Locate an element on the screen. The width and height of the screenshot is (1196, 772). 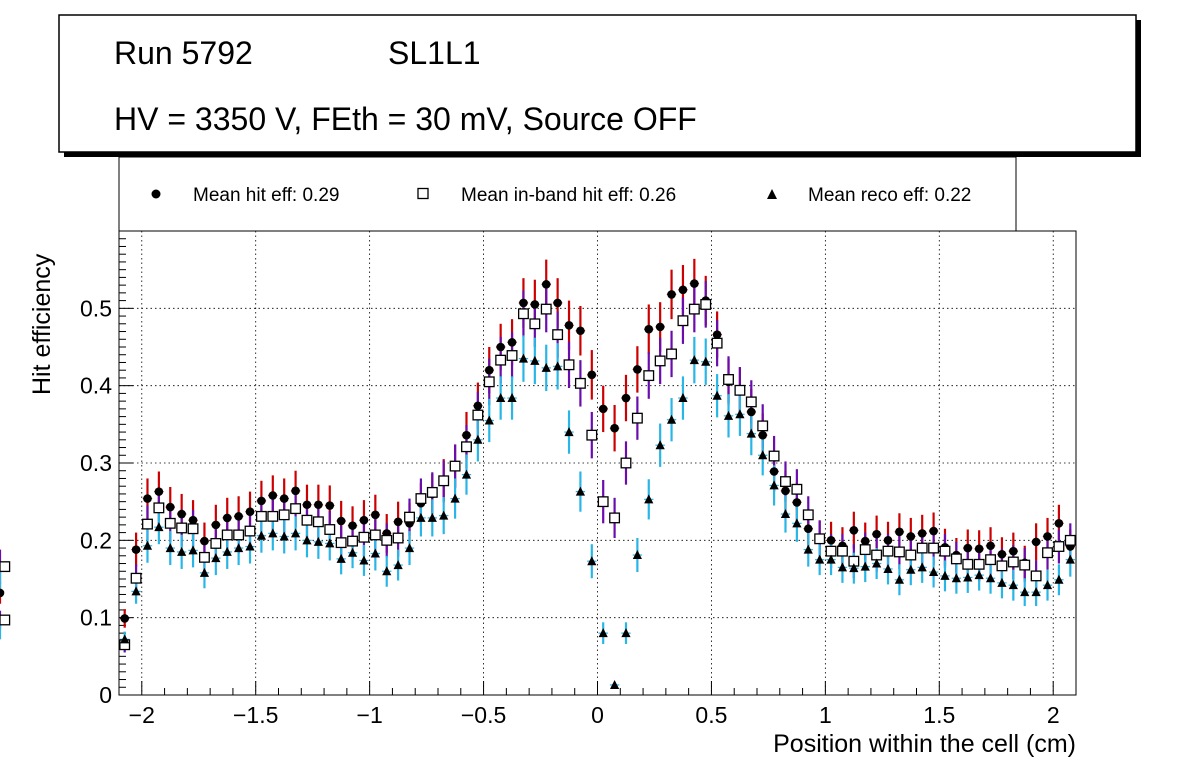
legend-marker-circle is located at coordinates (156, 194).